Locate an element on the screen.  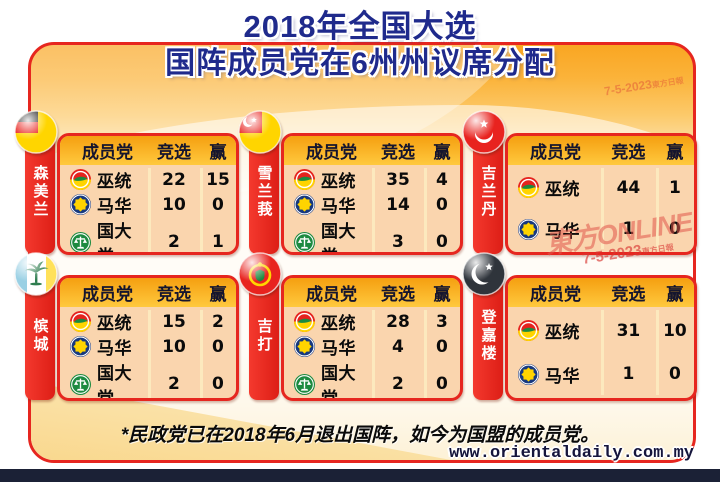
seat-table: 成员党竞选赢巫统354马华140国大党30*民政党40 is located at coordinates (372, 194).